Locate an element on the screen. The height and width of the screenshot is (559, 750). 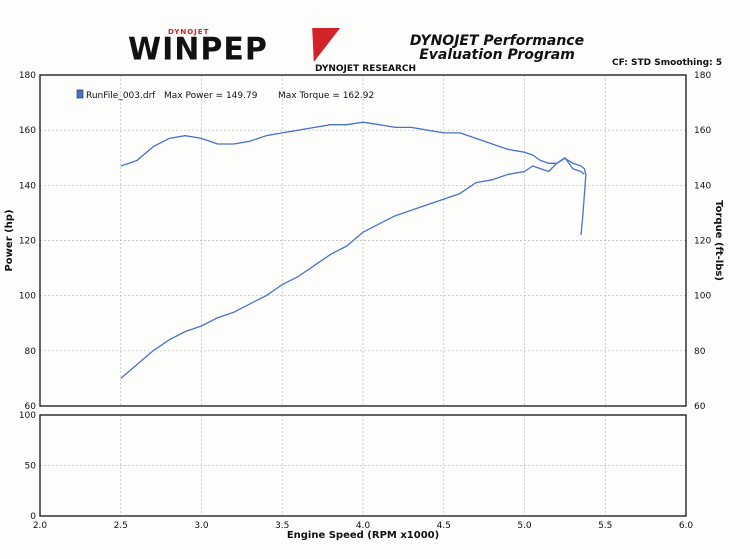
legend-swatch is located at coordinates (80, 94).